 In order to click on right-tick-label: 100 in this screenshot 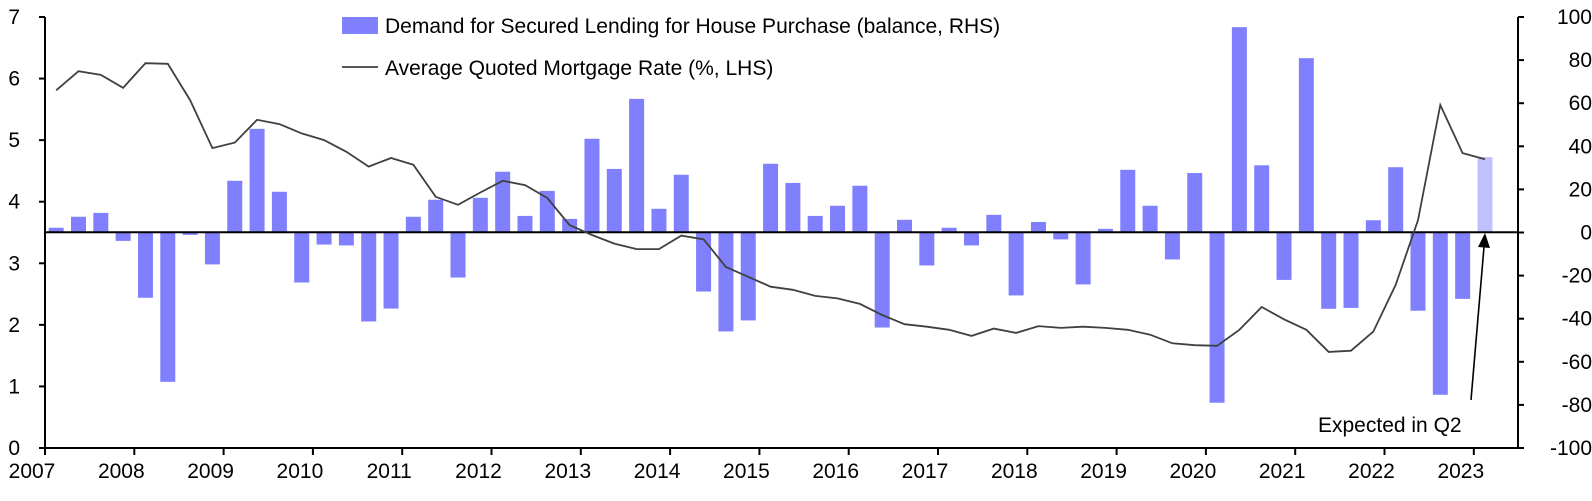, I will do `click(1574, 17)`.